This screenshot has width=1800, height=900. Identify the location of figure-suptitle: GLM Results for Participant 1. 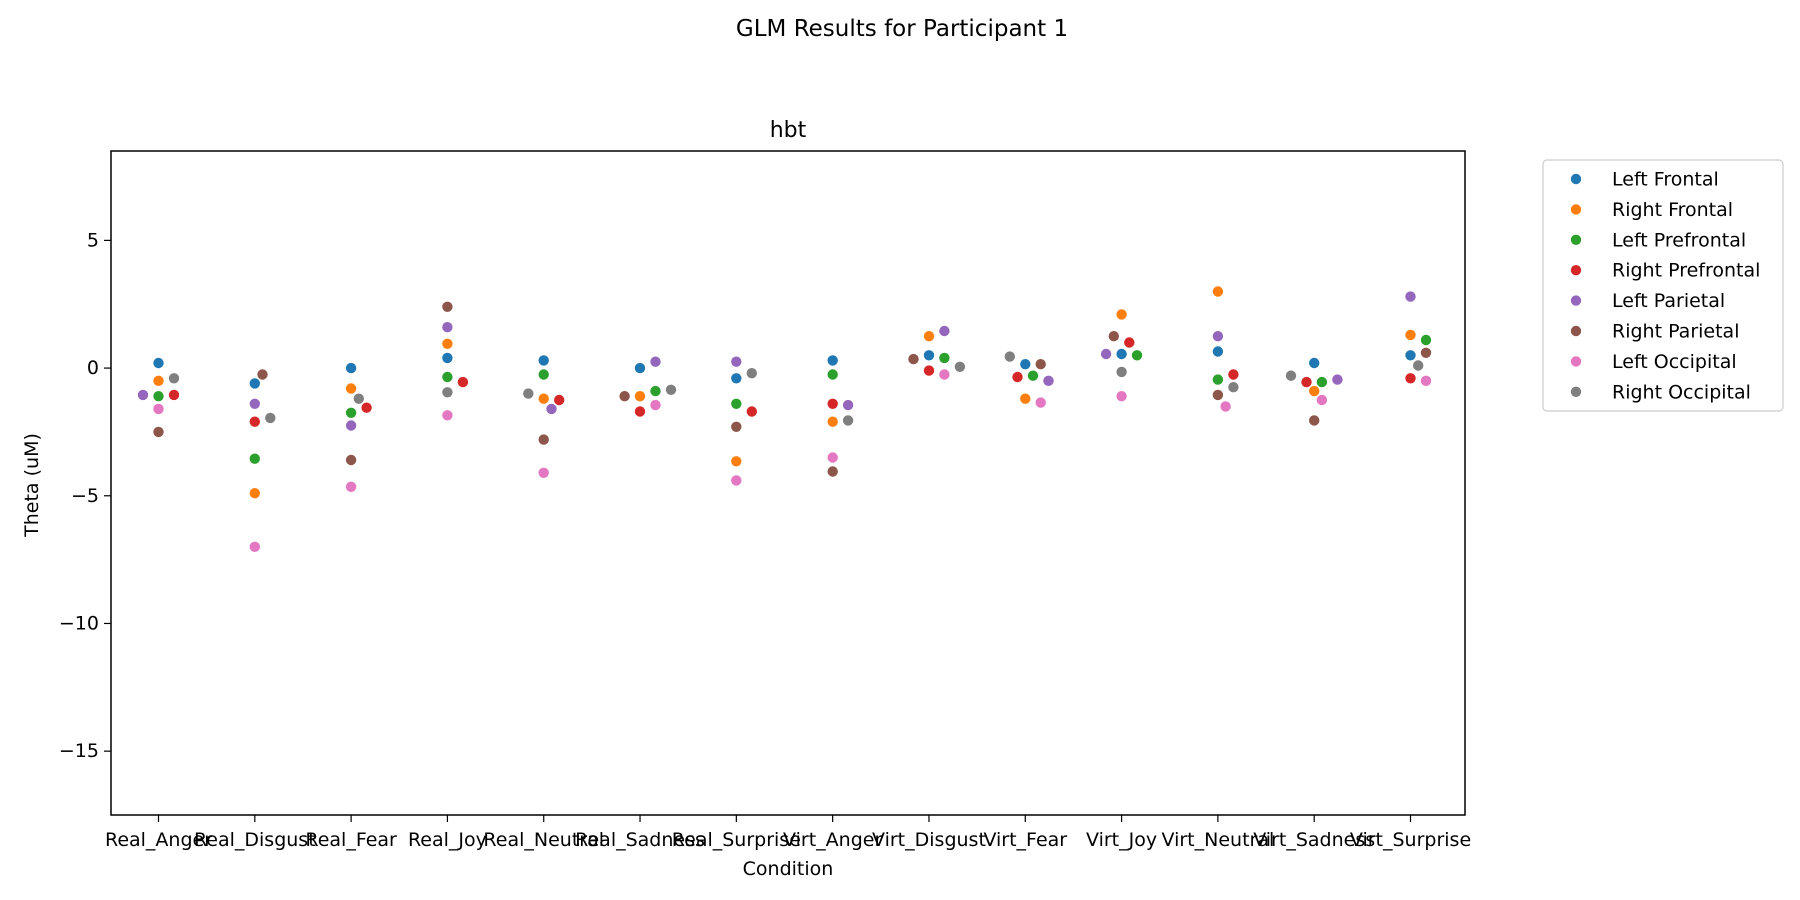
(902, 29).